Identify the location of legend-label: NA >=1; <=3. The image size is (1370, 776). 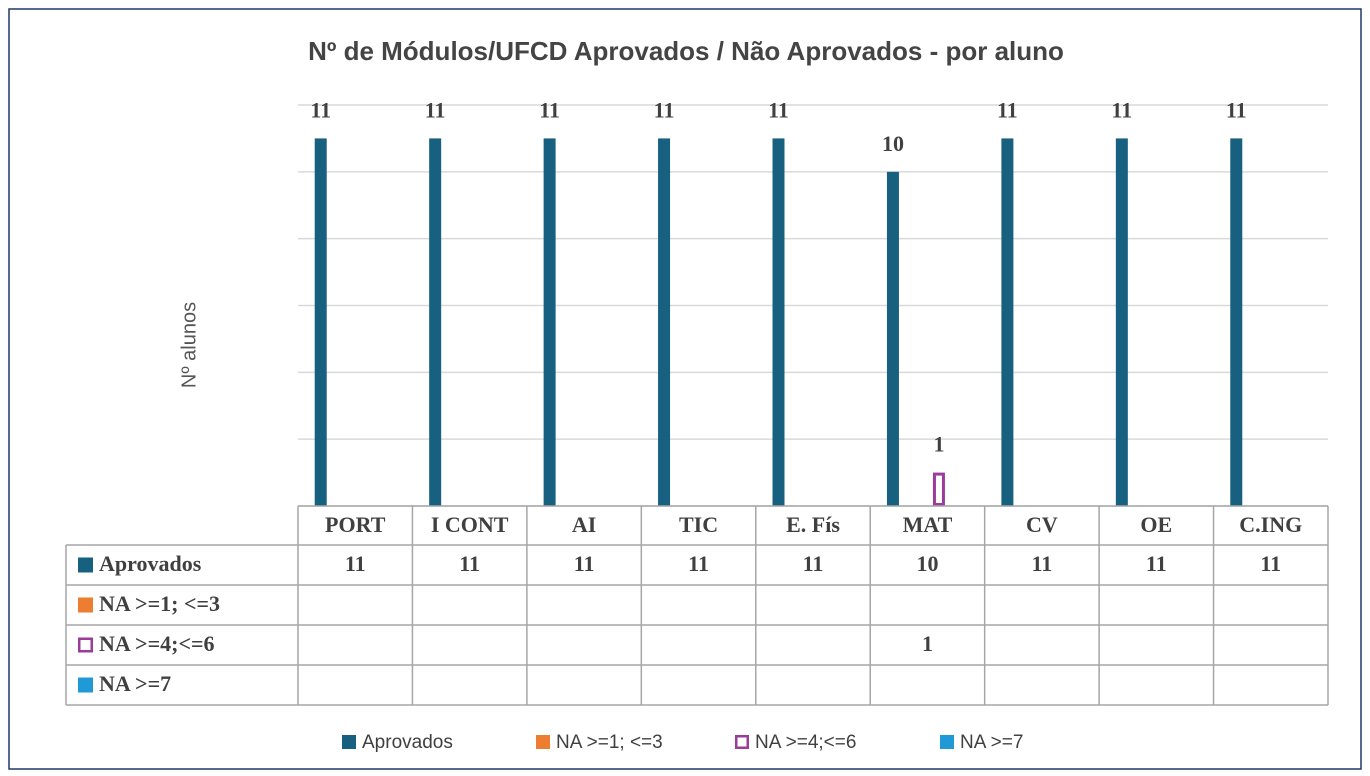
(609, 742).